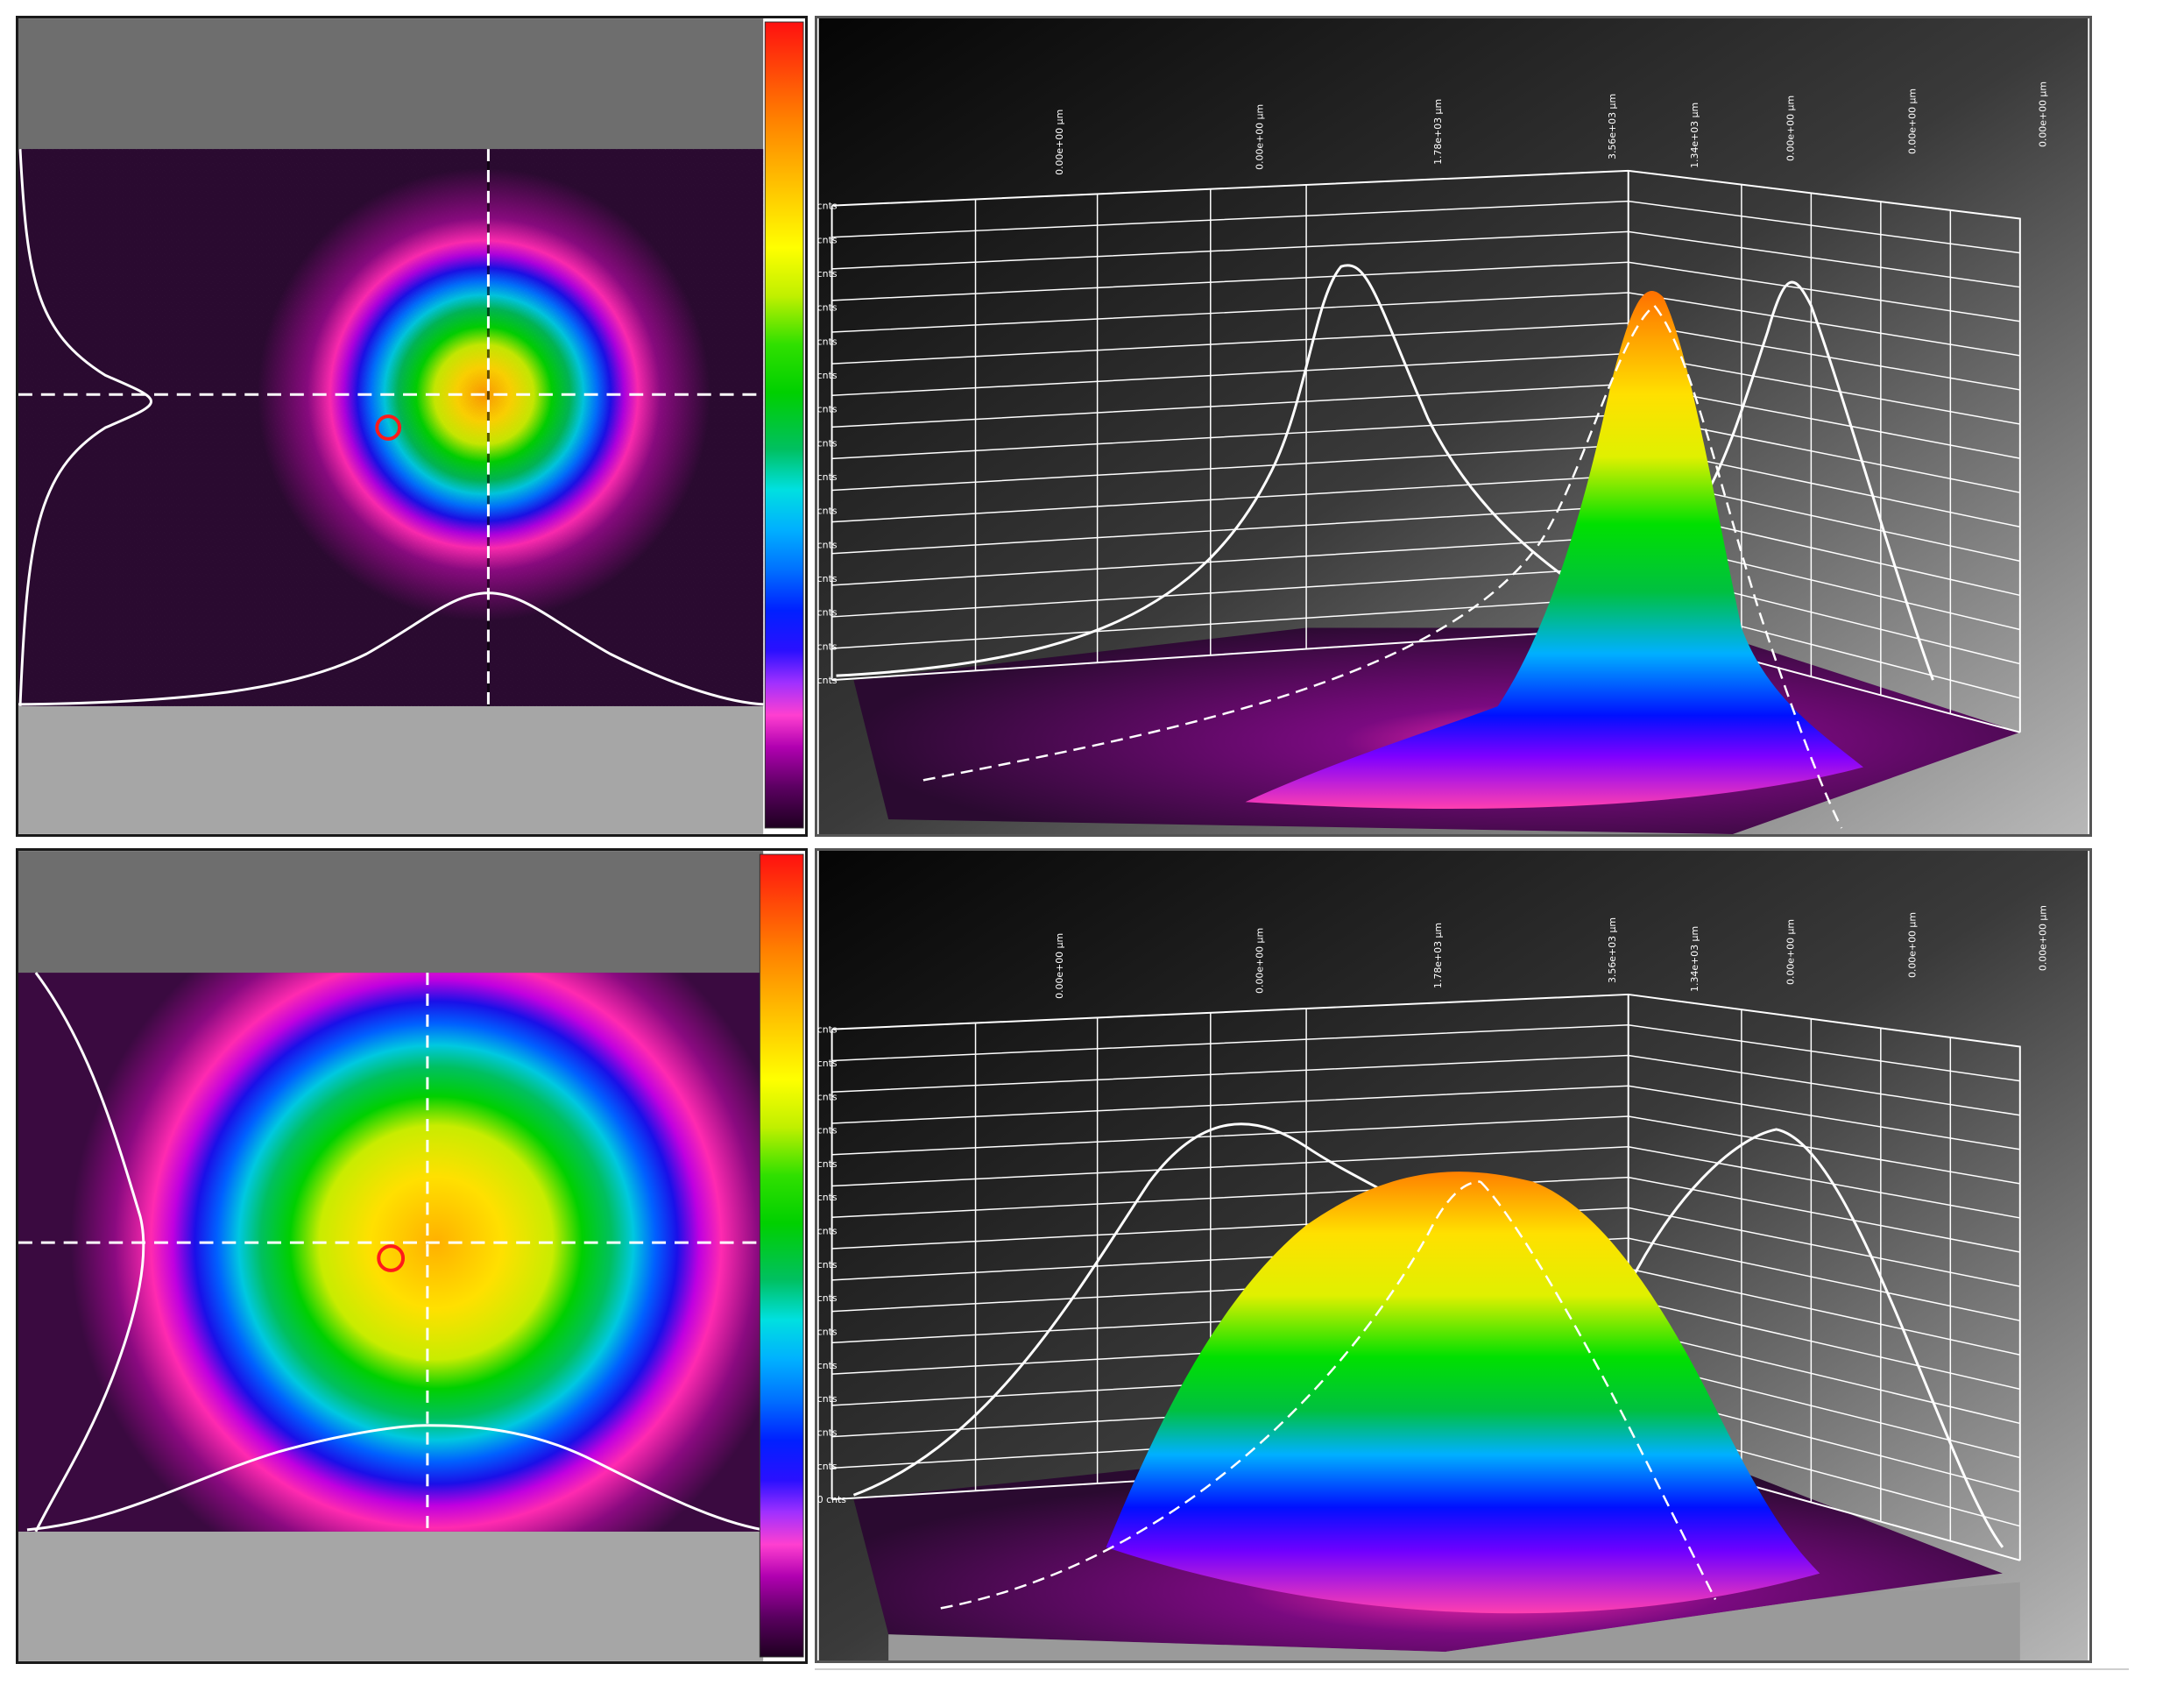 This screenshot has height=1692, width=2184. I want to click on side-wall-profile, so click(1815, 1338).